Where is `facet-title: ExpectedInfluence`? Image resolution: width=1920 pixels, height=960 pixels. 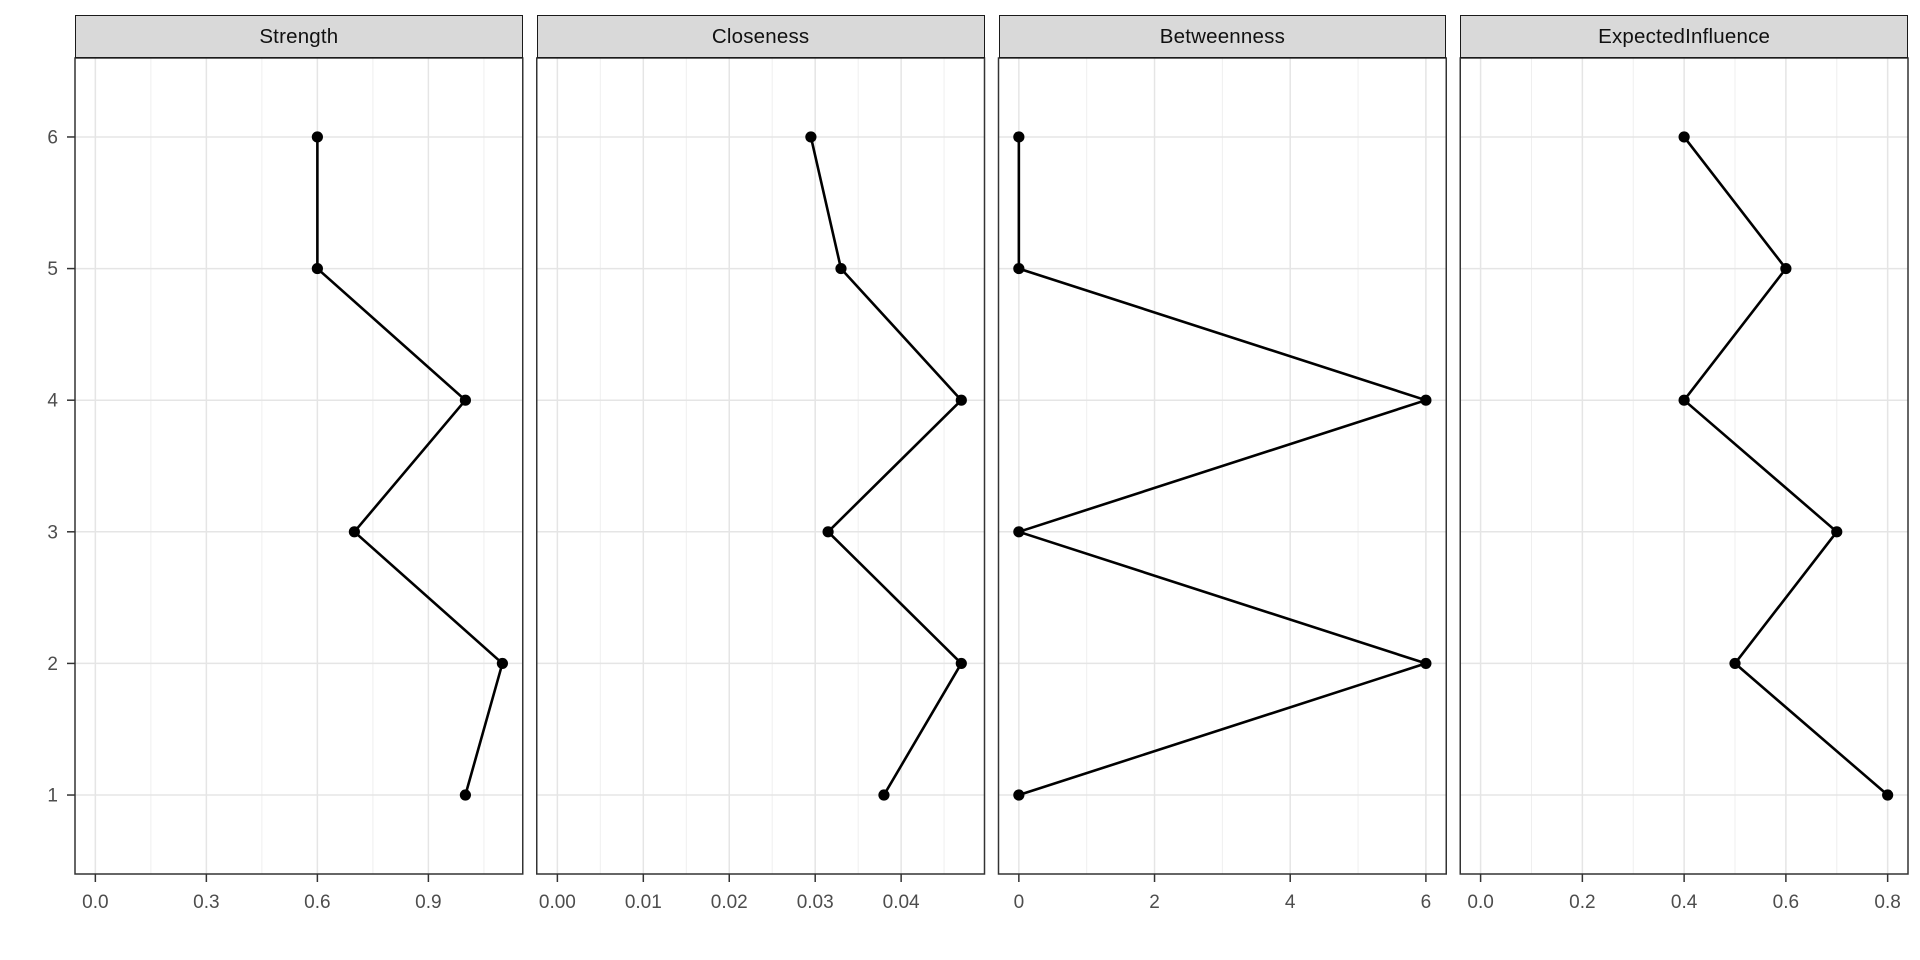
facet-title: ExpectedInfluence is located at coordinates (1684, 36).